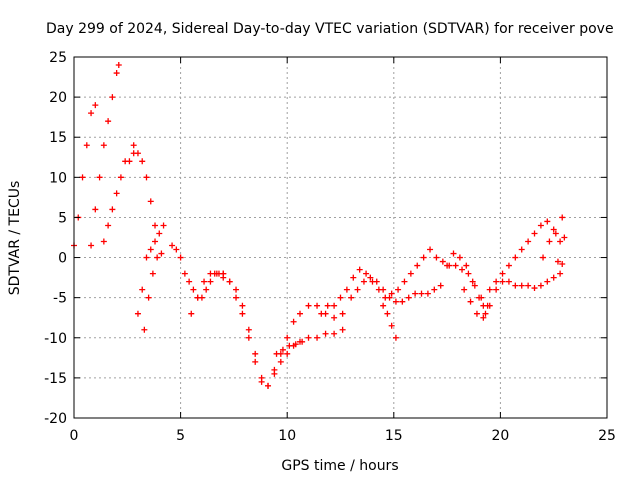 The height and width of the screenshot is (480, 640). I want to click on series-arc16, so click(553, 237).